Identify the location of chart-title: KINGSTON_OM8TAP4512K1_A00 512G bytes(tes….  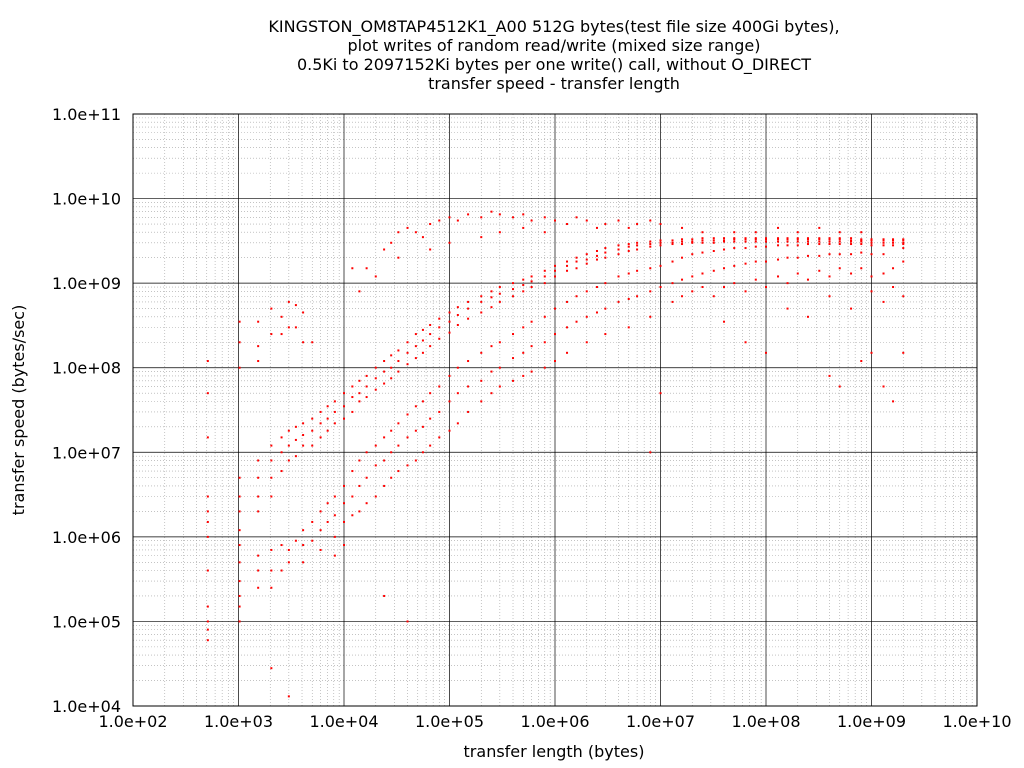
(553, 55).